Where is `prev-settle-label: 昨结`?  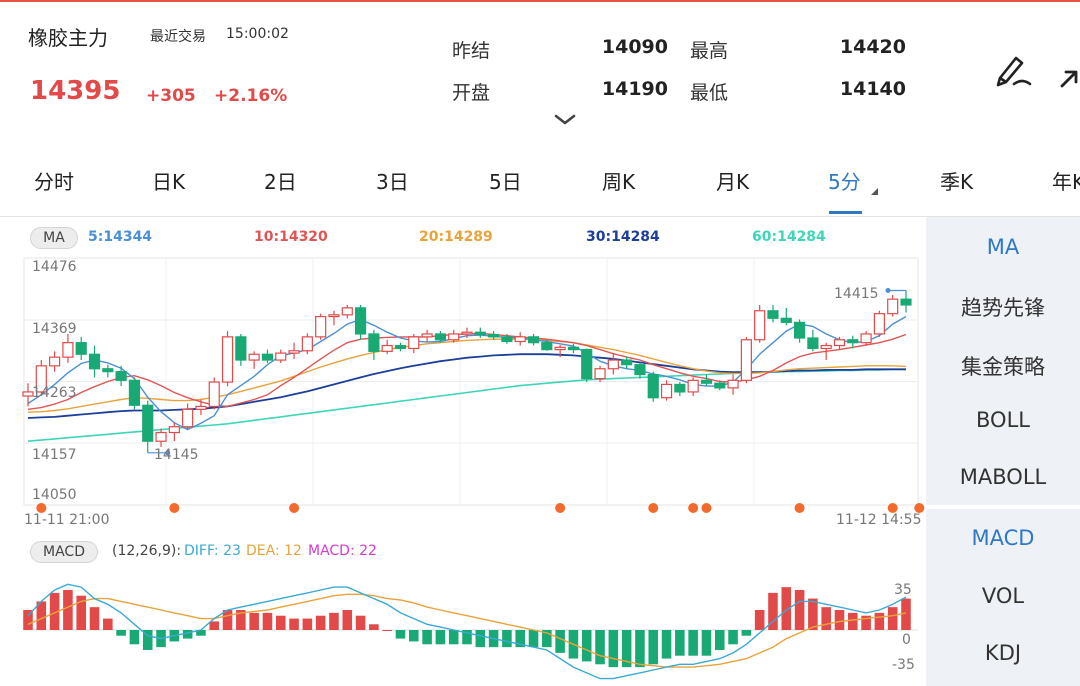
prev-settle-label: 昨结 is located at coordinates (471, 51).